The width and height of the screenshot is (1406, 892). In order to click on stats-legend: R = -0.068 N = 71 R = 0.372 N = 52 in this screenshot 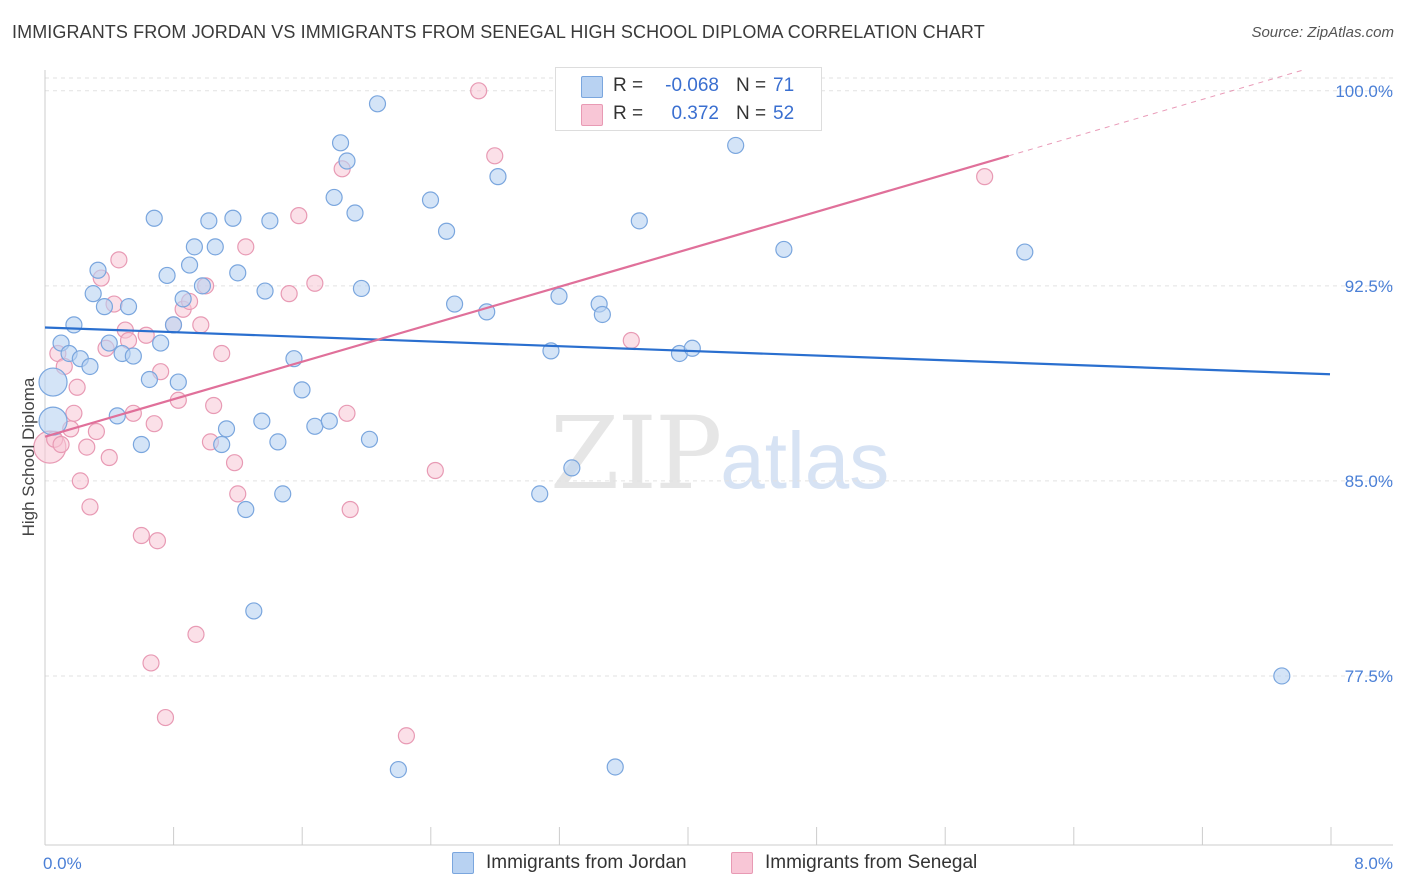, I will do `click(688, 99)`.